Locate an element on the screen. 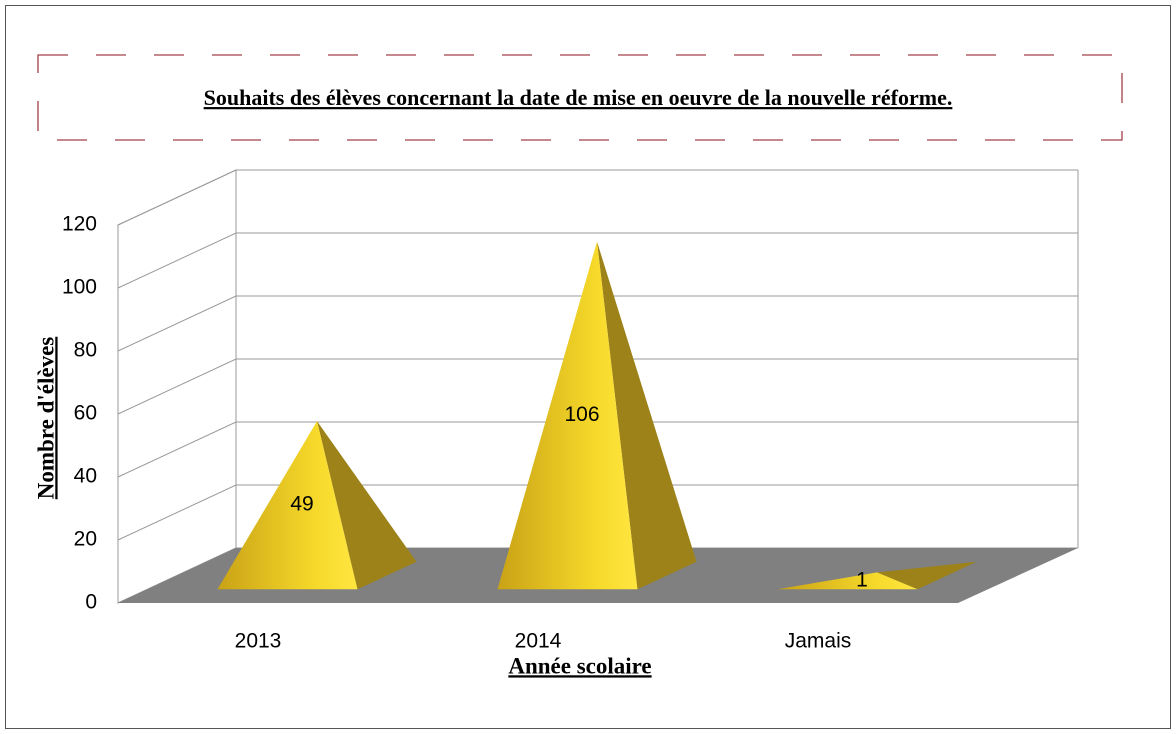  x-tick-label: Jamais is located at coordinates (818, 641).